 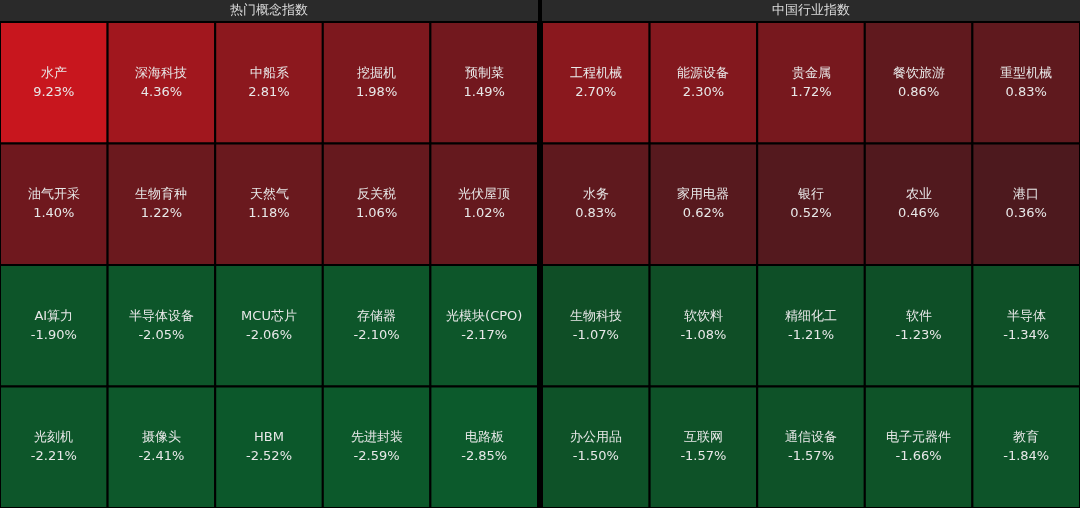 What do you see at coordinates (484, 437) in the screenshot?
I see `category-label: 电路板` at bounding box center [484, 437].